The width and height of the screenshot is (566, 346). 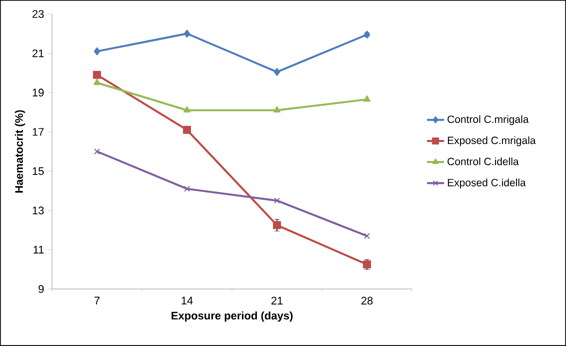 I want to click on legend-label: Control C.mrigala, so click(x=488, y=120).